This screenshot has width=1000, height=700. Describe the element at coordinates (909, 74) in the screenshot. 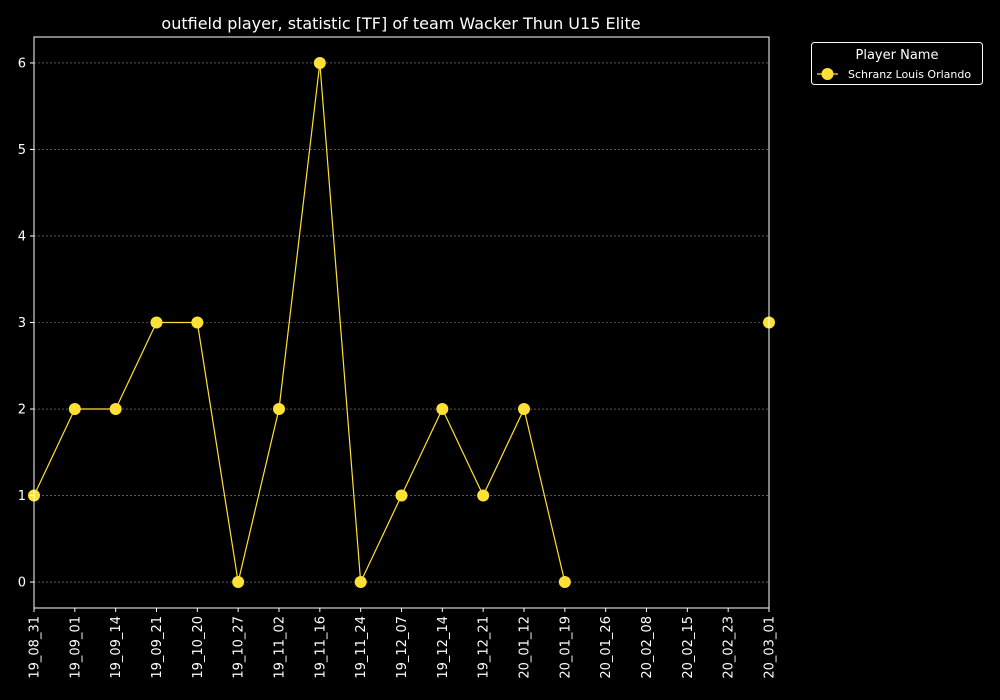

I see `legend-label: Schranz Louis Orlando` at that location.